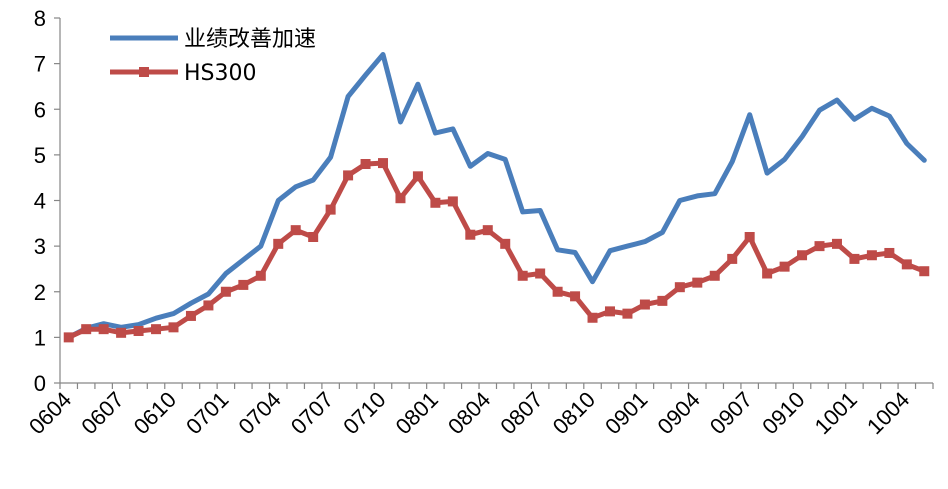  Describe the element at coordinates (144, 72) in the screenshot. I see `legend-marker` at that location.